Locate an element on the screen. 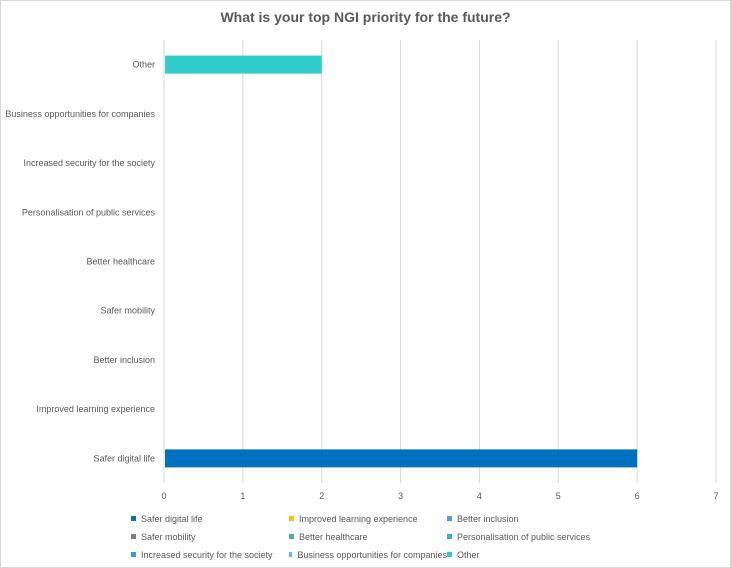 The image size is (731, 568). legend-item-safer-digital-life: Safer digital life is located at coordinates (210, 518).